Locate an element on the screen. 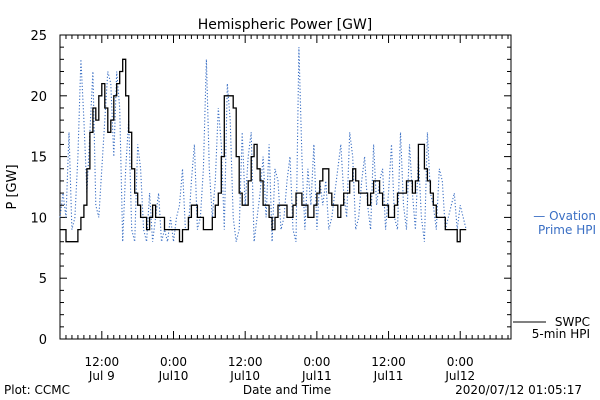 The height and width of the screenshot is (400, 600). y-tick-label: 5 is located at coordinates (43, 279).